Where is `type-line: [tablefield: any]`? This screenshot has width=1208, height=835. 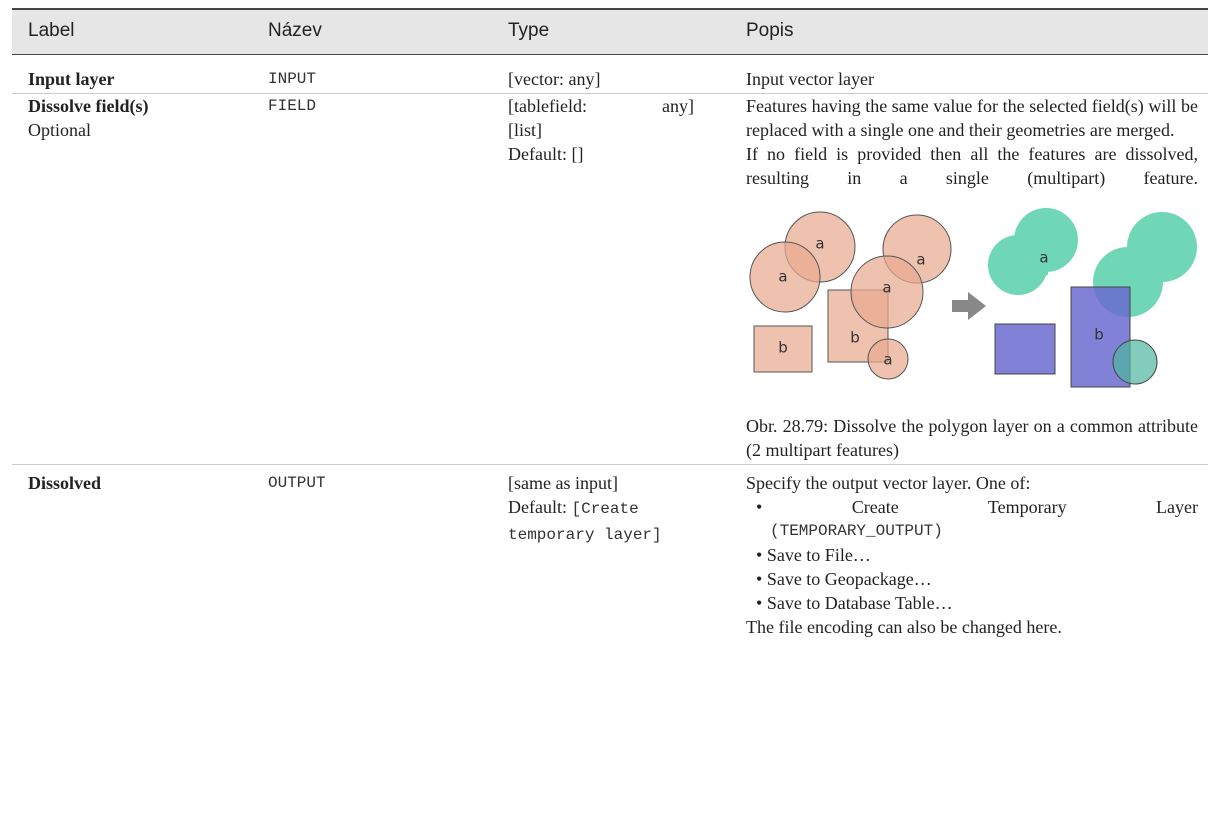
type-line: [tablefield: any] is located at coordinates (601, 106).